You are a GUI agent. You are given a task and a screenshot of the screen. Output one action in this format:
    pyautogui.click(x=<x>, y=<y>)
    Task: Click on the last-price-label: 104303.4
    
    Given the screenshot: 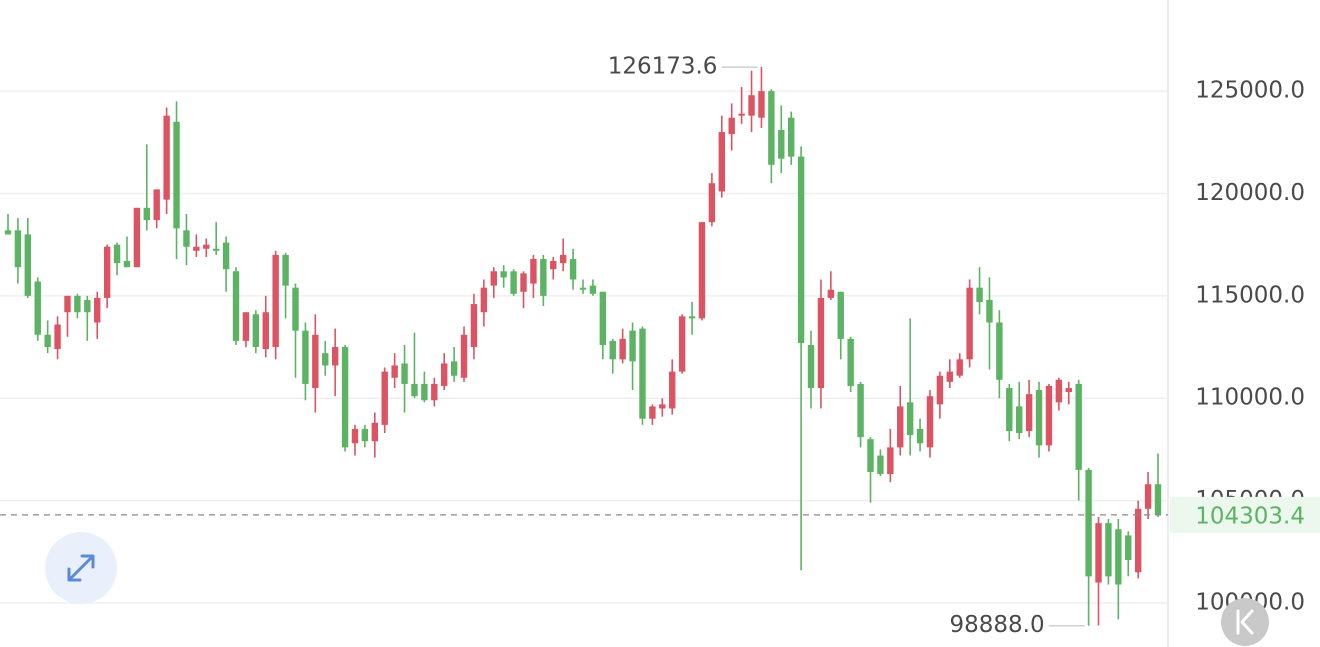 What is the action you would take?
    pyautogui.click(x=1250, y=516)
    